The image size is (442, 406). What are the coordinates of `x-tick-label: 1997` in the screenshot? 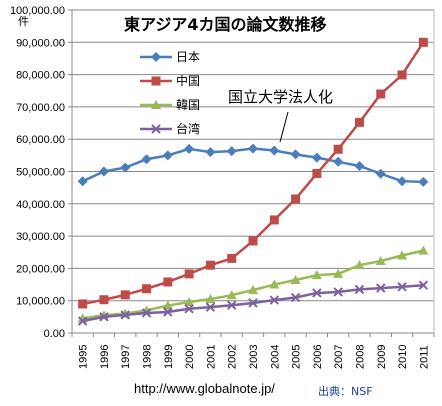 It's located at (126, 357).